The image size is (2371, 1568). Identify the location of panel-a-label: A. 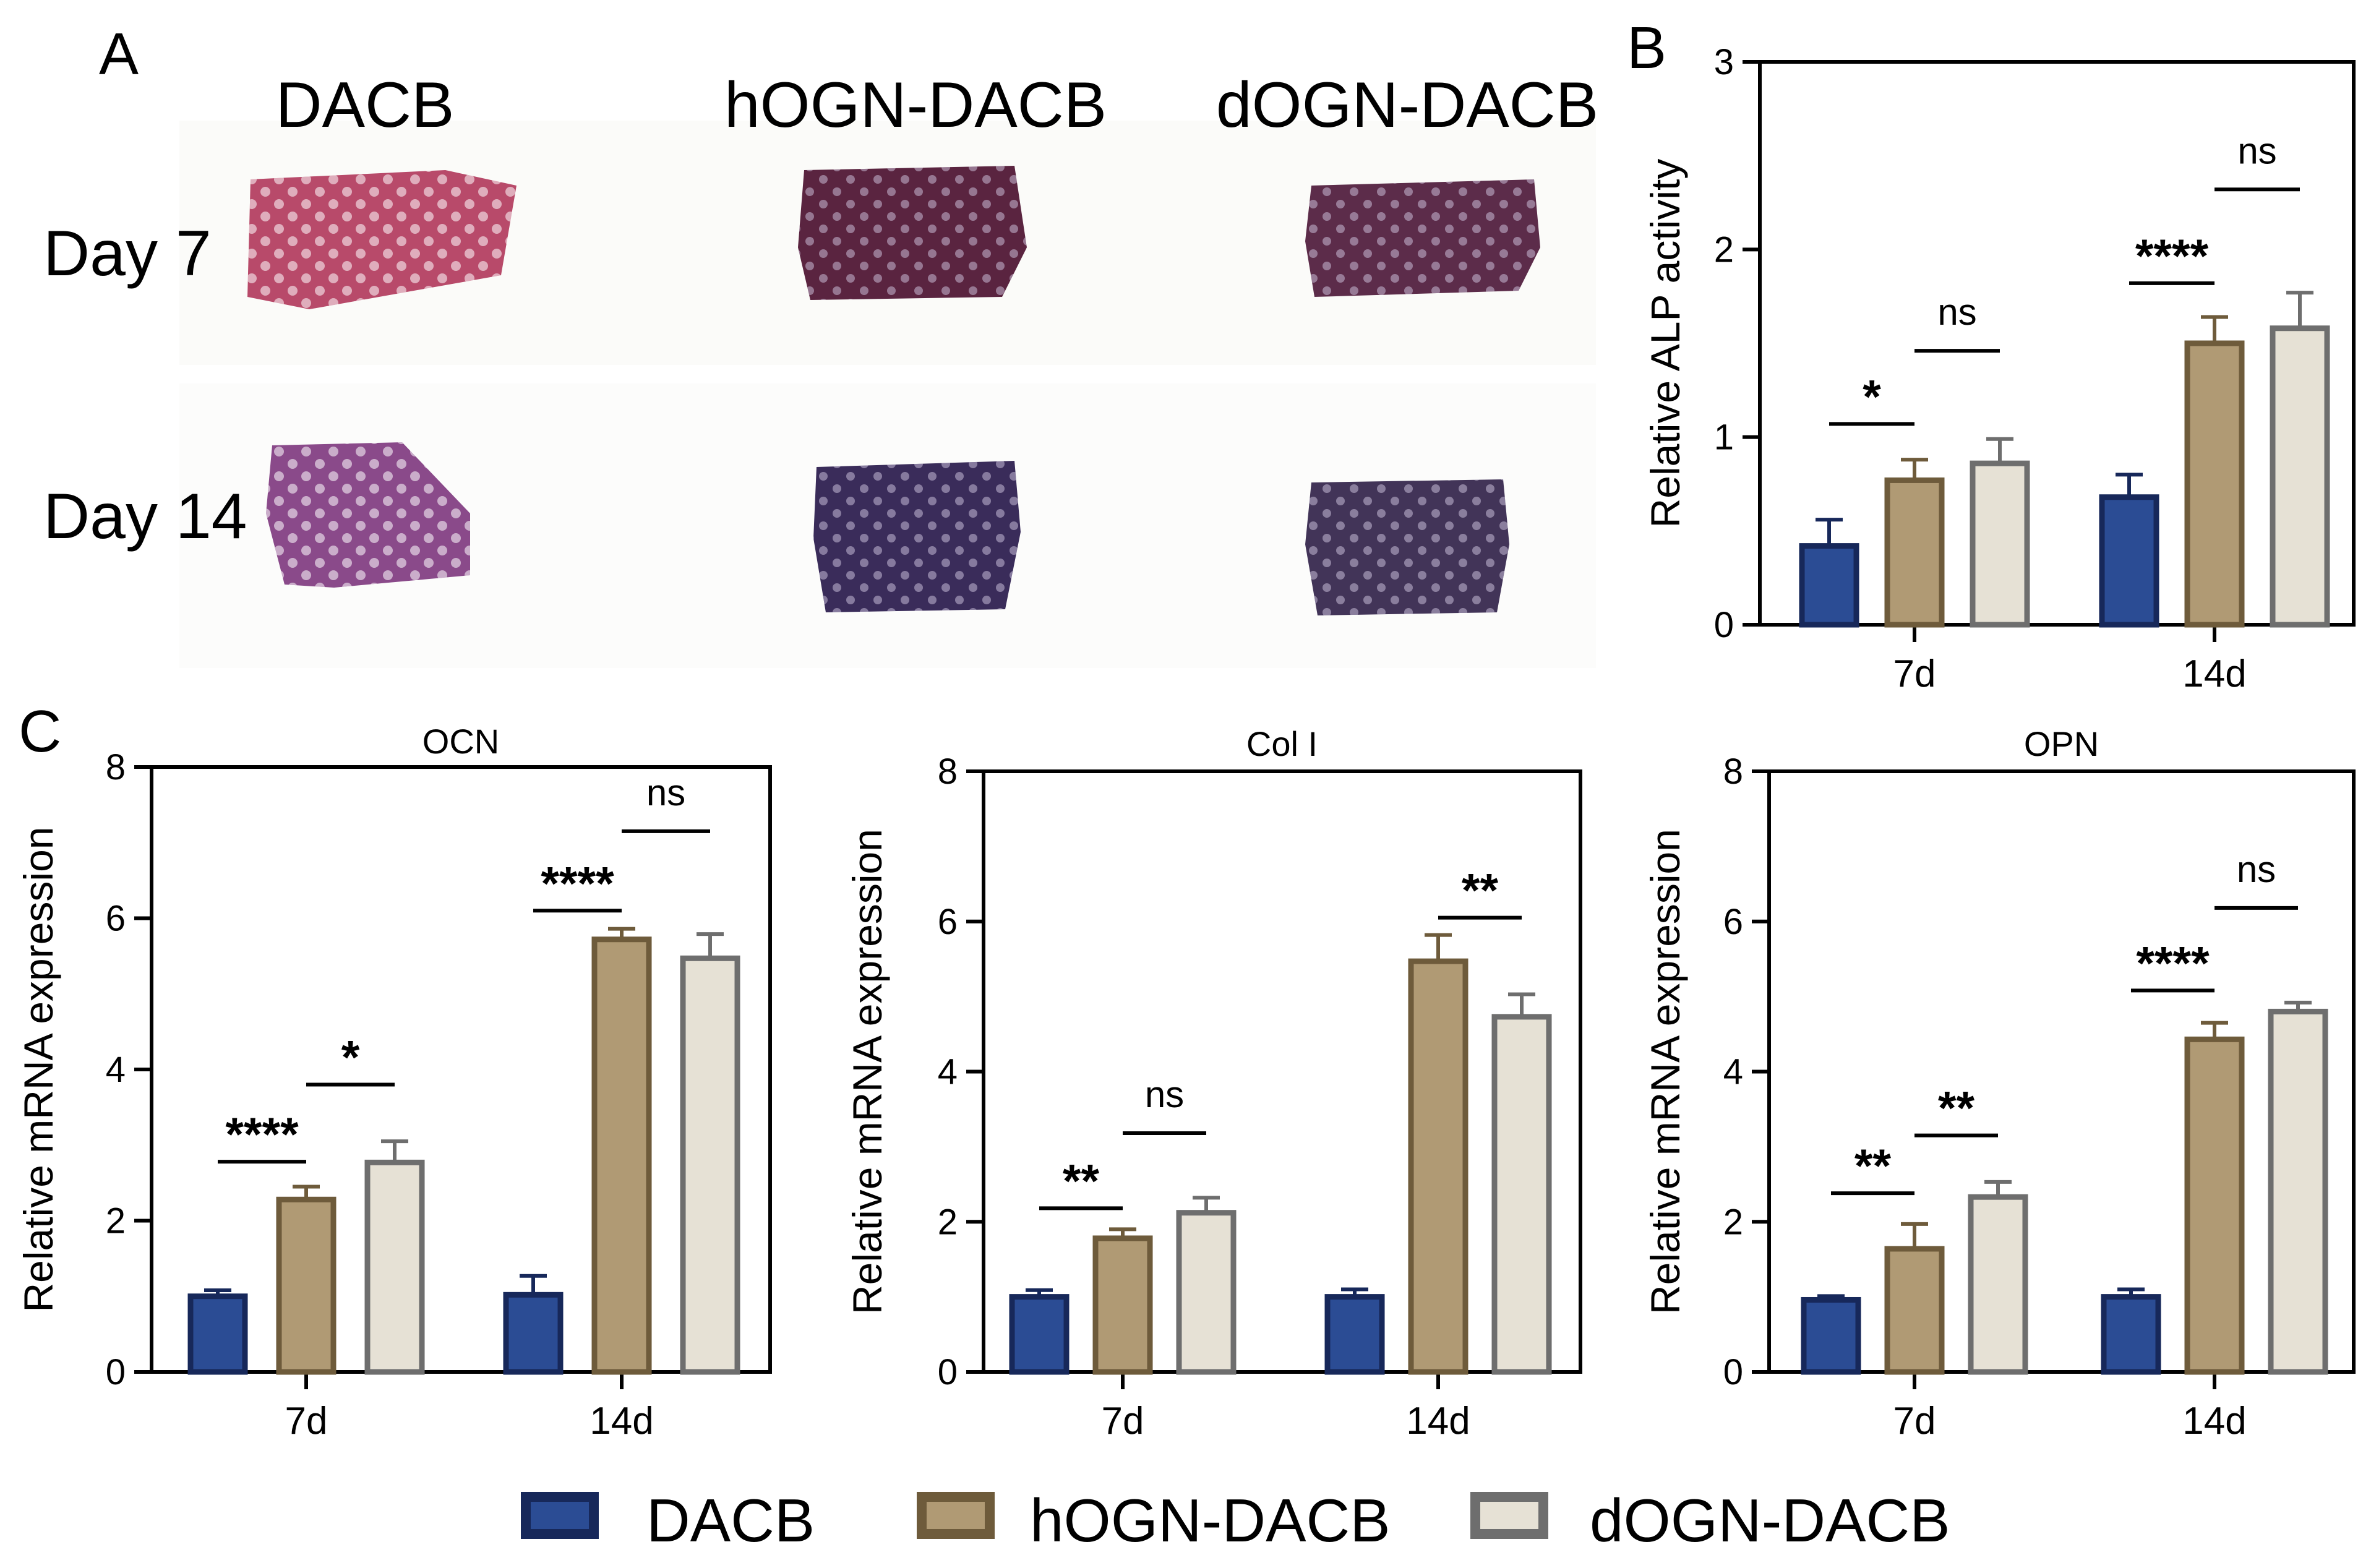
(119, 54).